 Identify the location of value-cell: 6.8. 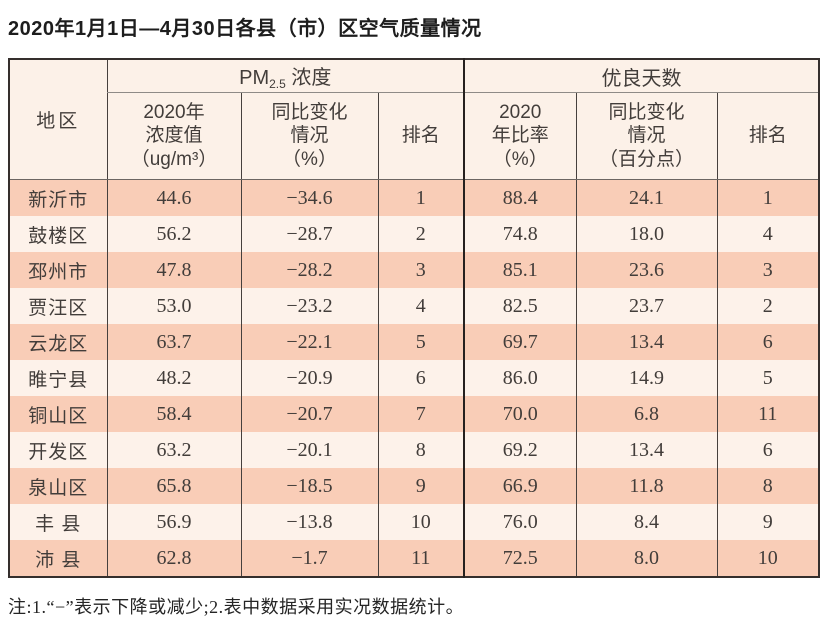
(646, 414).